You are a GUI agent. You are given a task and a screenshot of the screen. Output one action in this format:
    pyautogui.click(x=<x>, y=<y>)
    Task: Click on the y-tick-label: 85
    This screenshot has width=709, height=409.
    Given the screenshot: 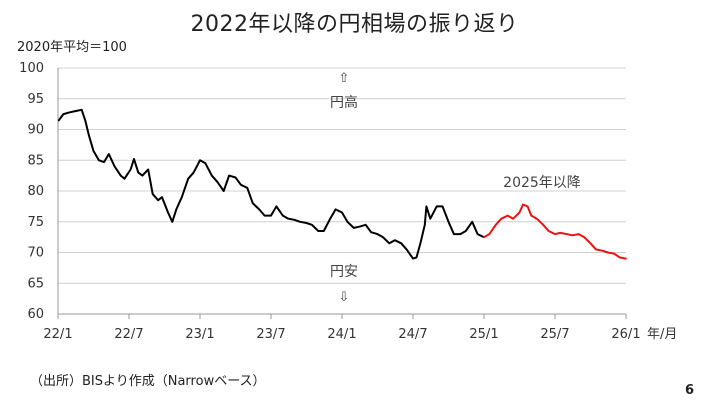 What is the action you would take?
    pyautogui.click(x=35, y=160)
    